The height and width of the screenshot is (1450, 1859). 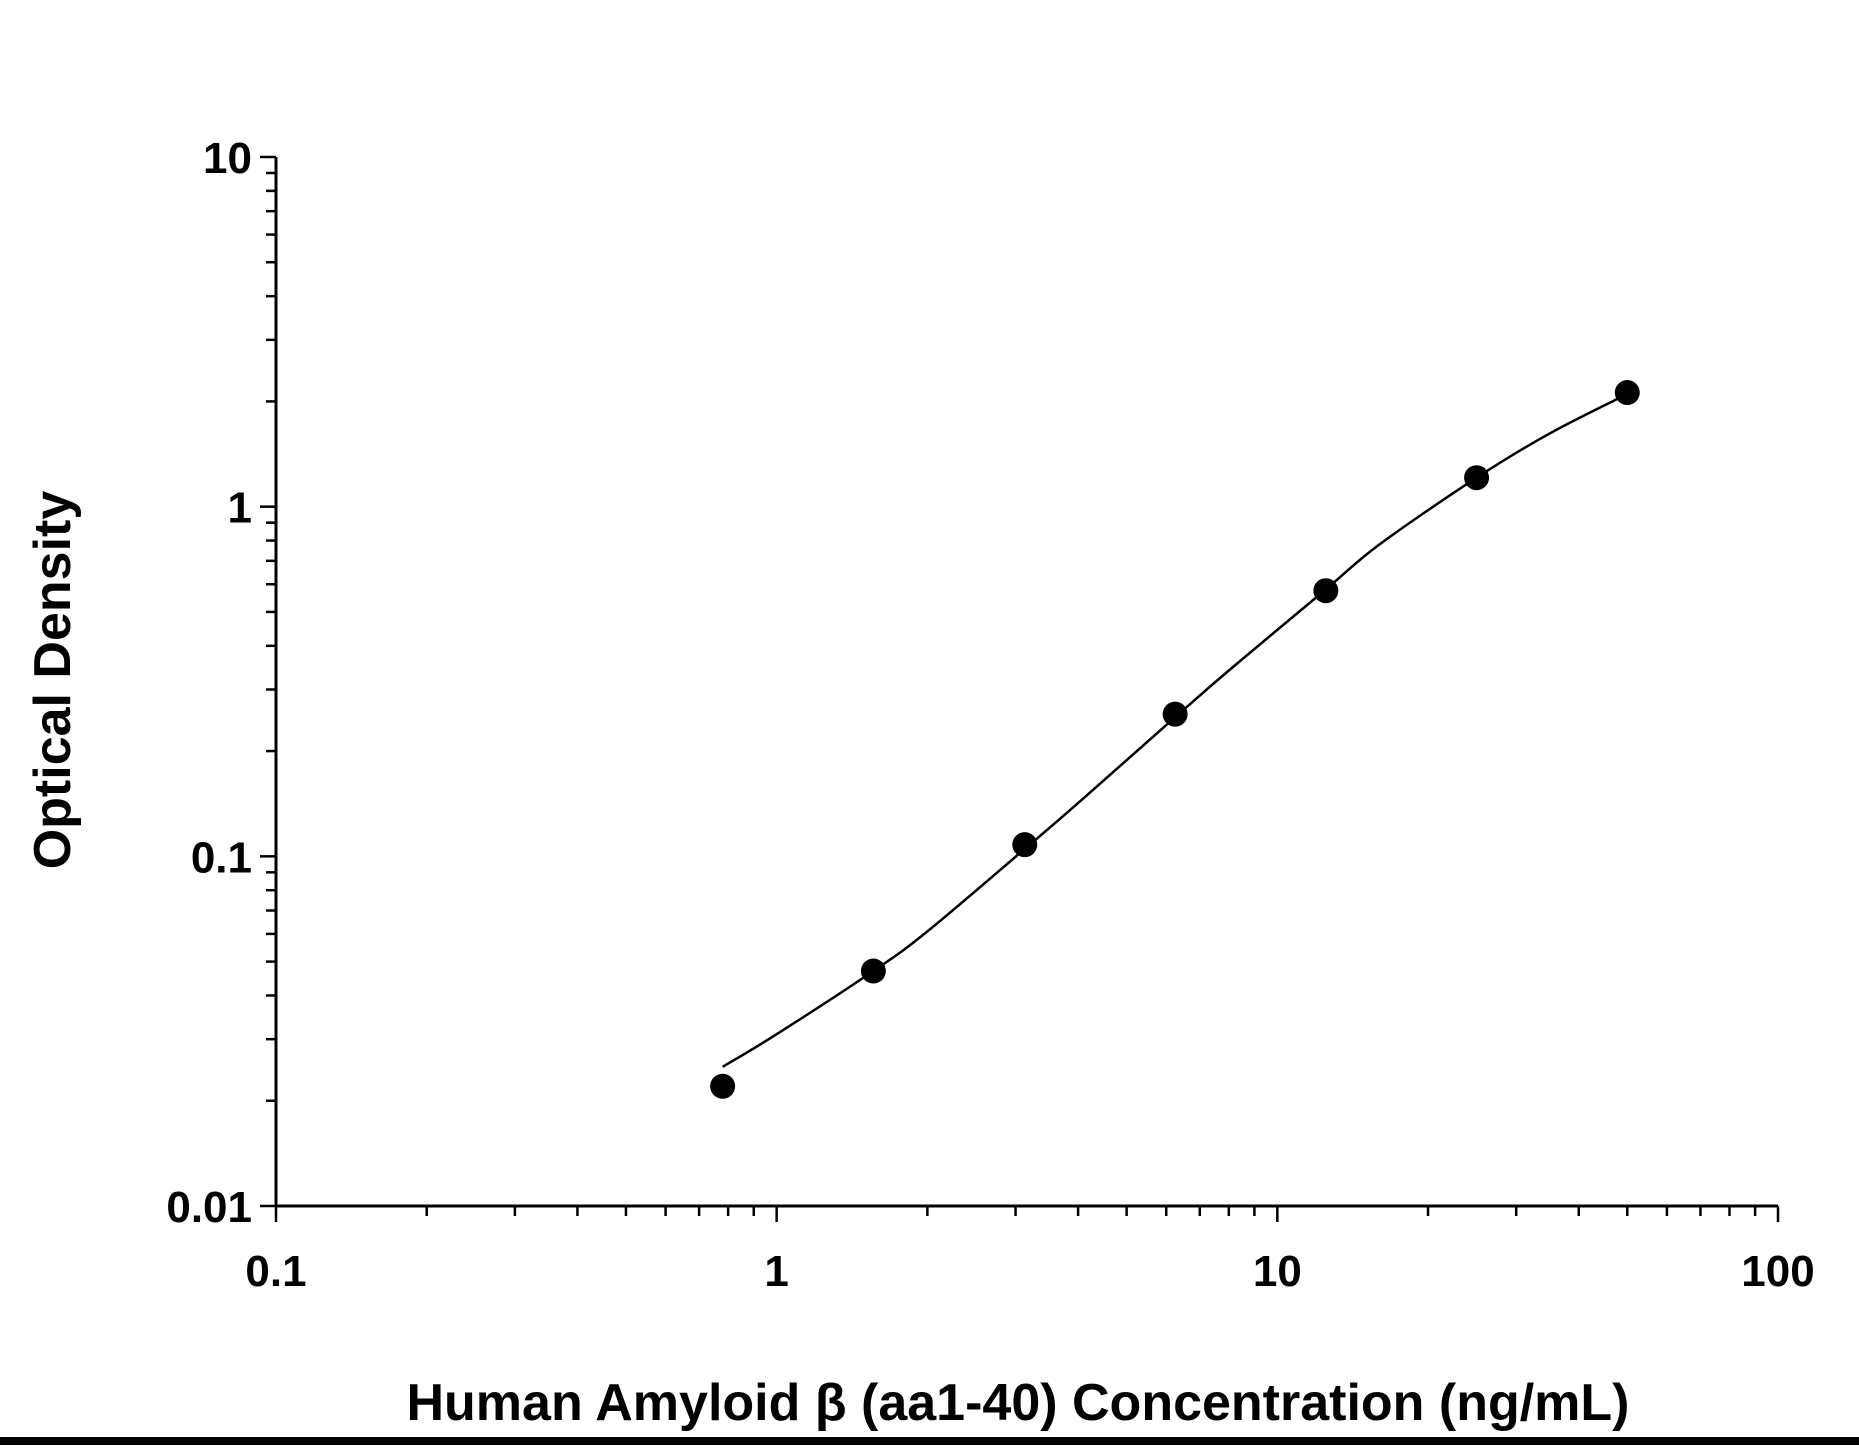 I want to click on y-tick-label: 10, so click(x=227, y=158).